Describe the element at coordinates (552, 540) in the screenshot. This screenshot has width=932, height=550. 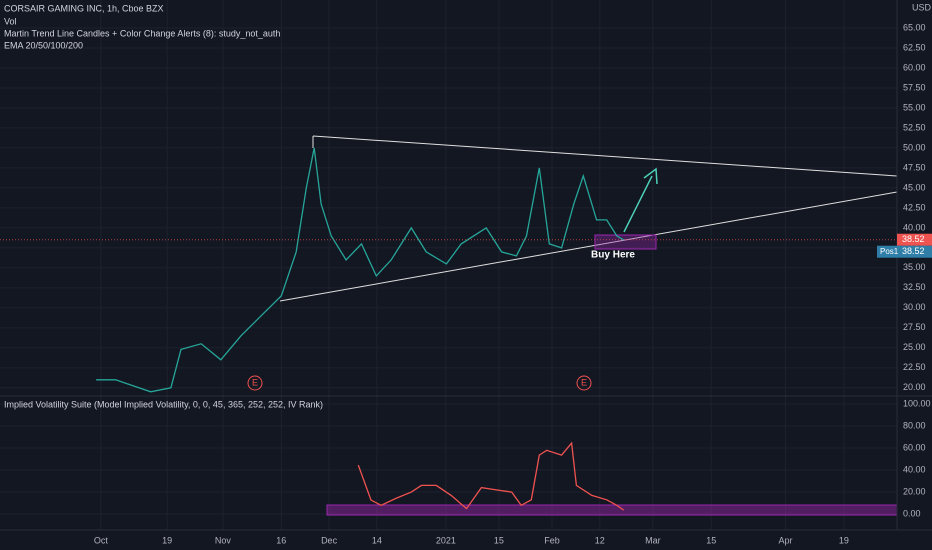
I see `x-tick-label: Feb` at that location.